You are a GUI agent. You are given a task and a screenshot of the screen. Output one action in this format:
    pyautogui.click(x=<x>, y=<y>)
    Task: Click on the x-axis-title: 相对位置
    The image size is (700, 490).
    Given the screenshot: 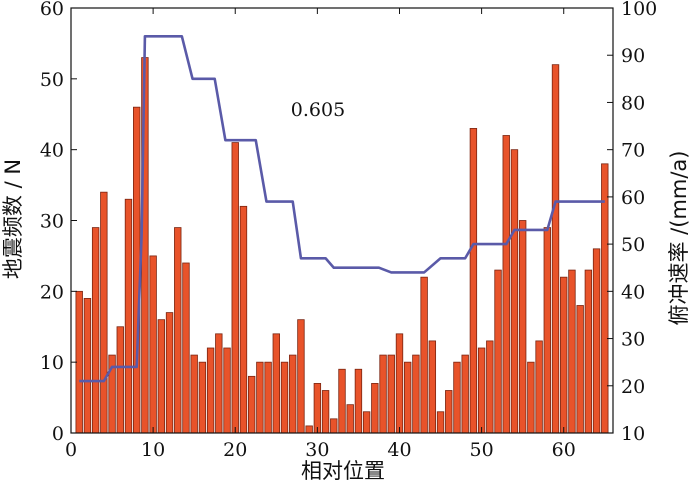 What is the action you would take?
    pyautogui.click(x=343, y=471)
    